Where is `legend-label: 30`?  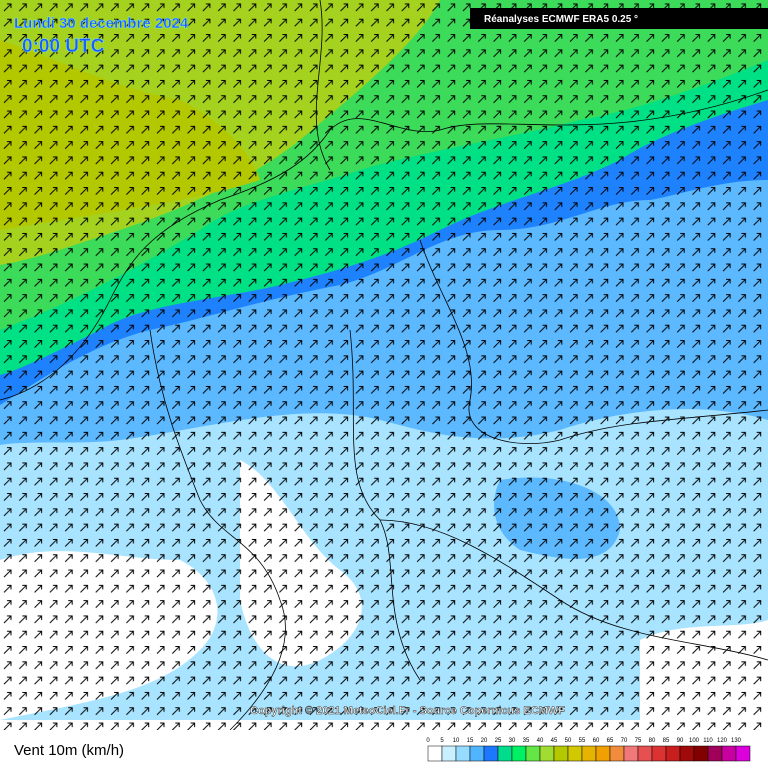 legend-label: 30 is located at coordinates (512, 741).